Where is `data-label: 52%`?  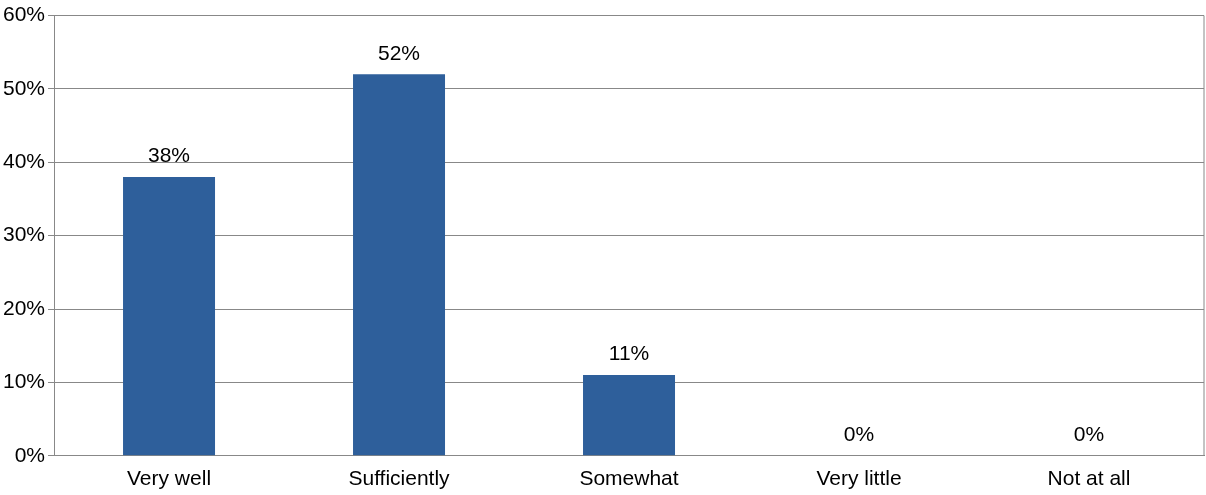 data-label: 52% is located at coordinates (399, 52).